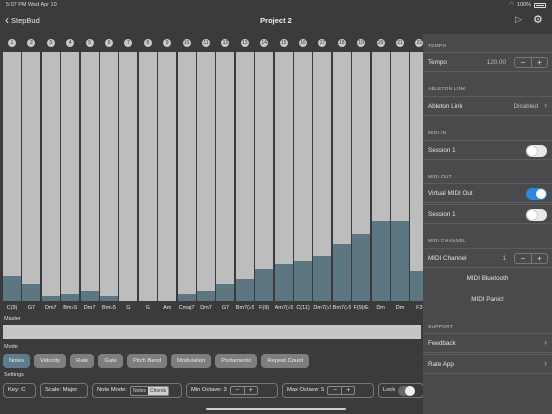 The width and height of the screenshot is (552, 414). Describe the element at coordinates (167, 43) in the screenshot. I see `step-number-badge: 9` at that location.